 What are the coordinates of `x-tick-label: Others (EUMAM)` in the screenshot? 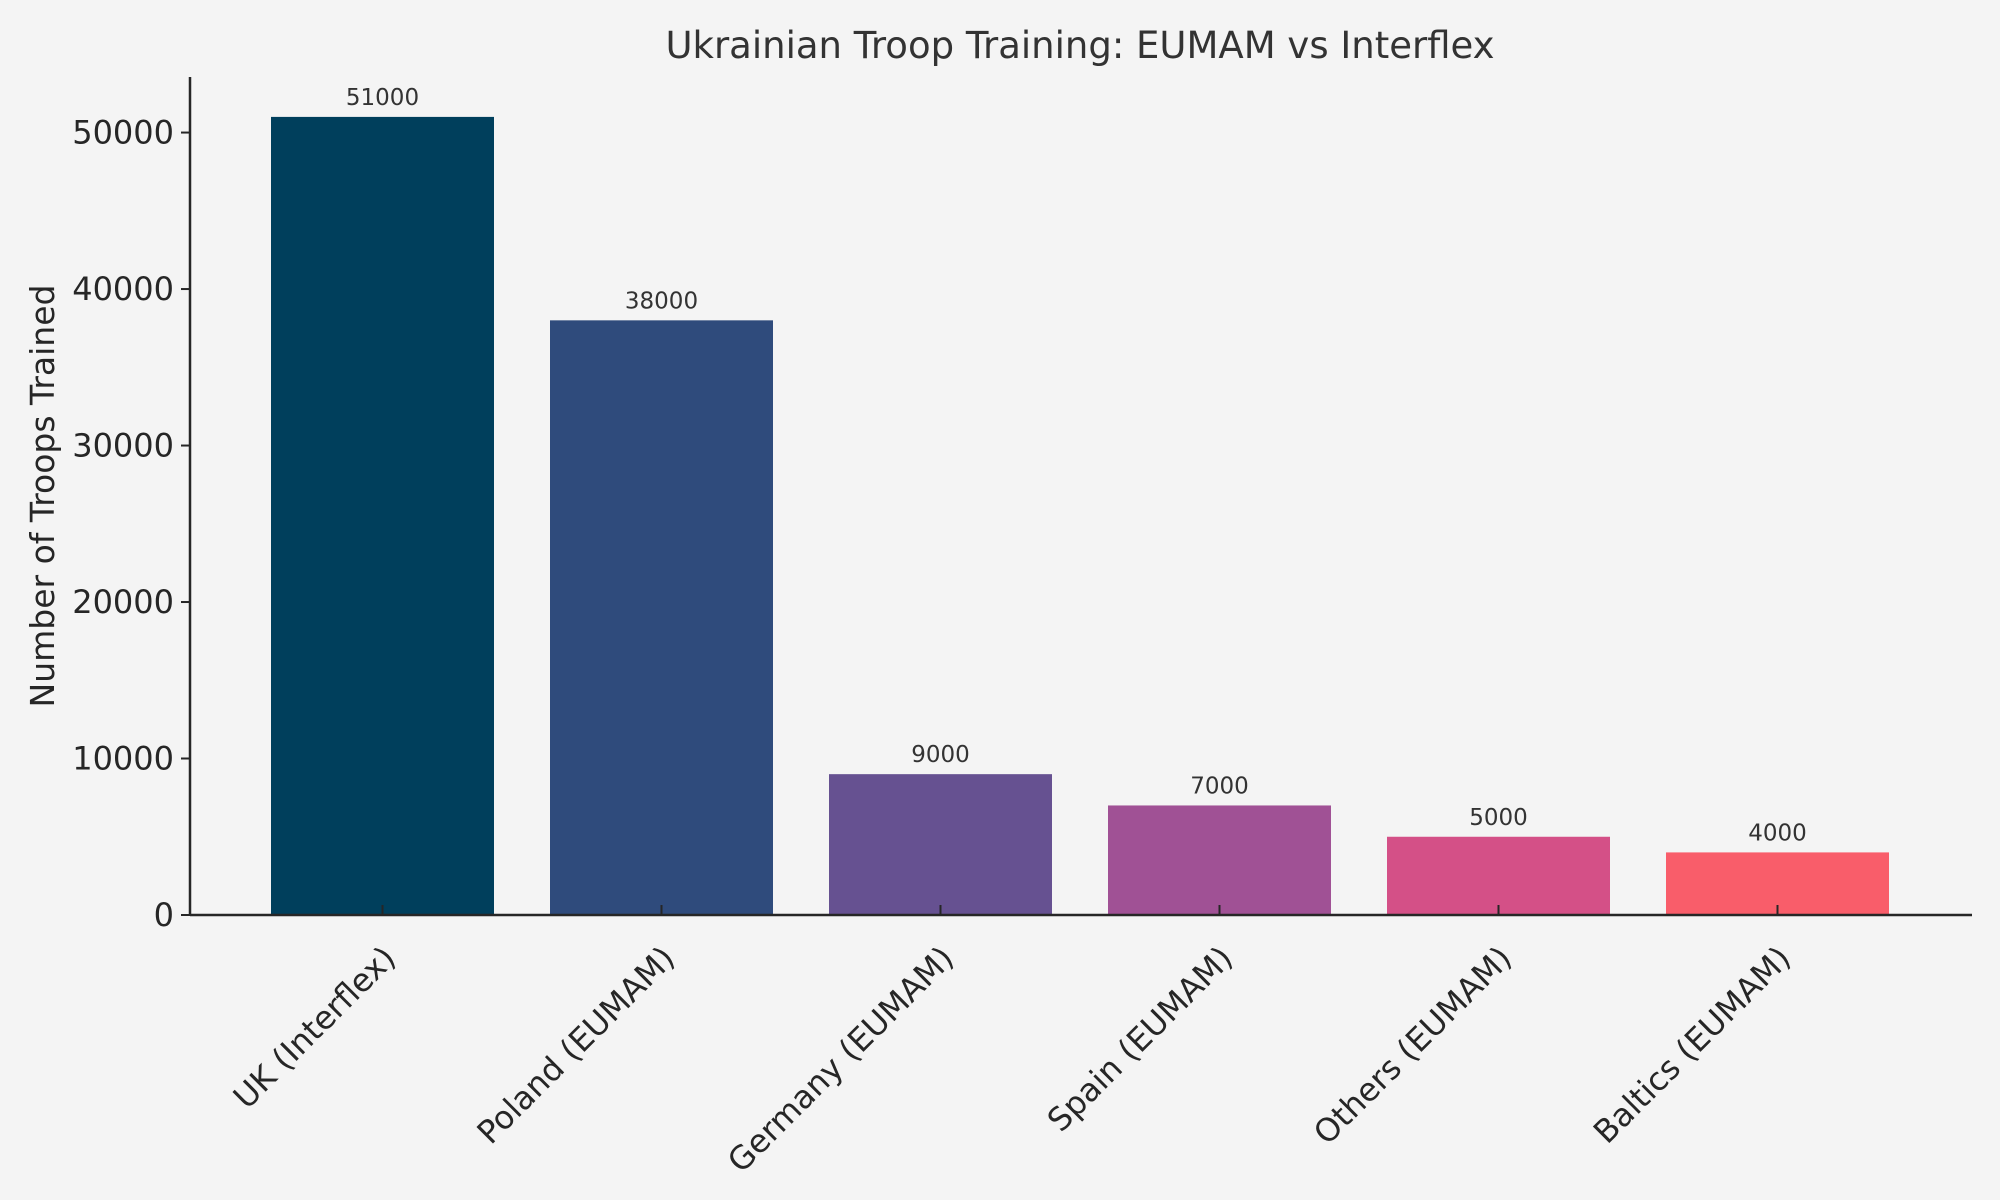 It's located at (1412, 1045).